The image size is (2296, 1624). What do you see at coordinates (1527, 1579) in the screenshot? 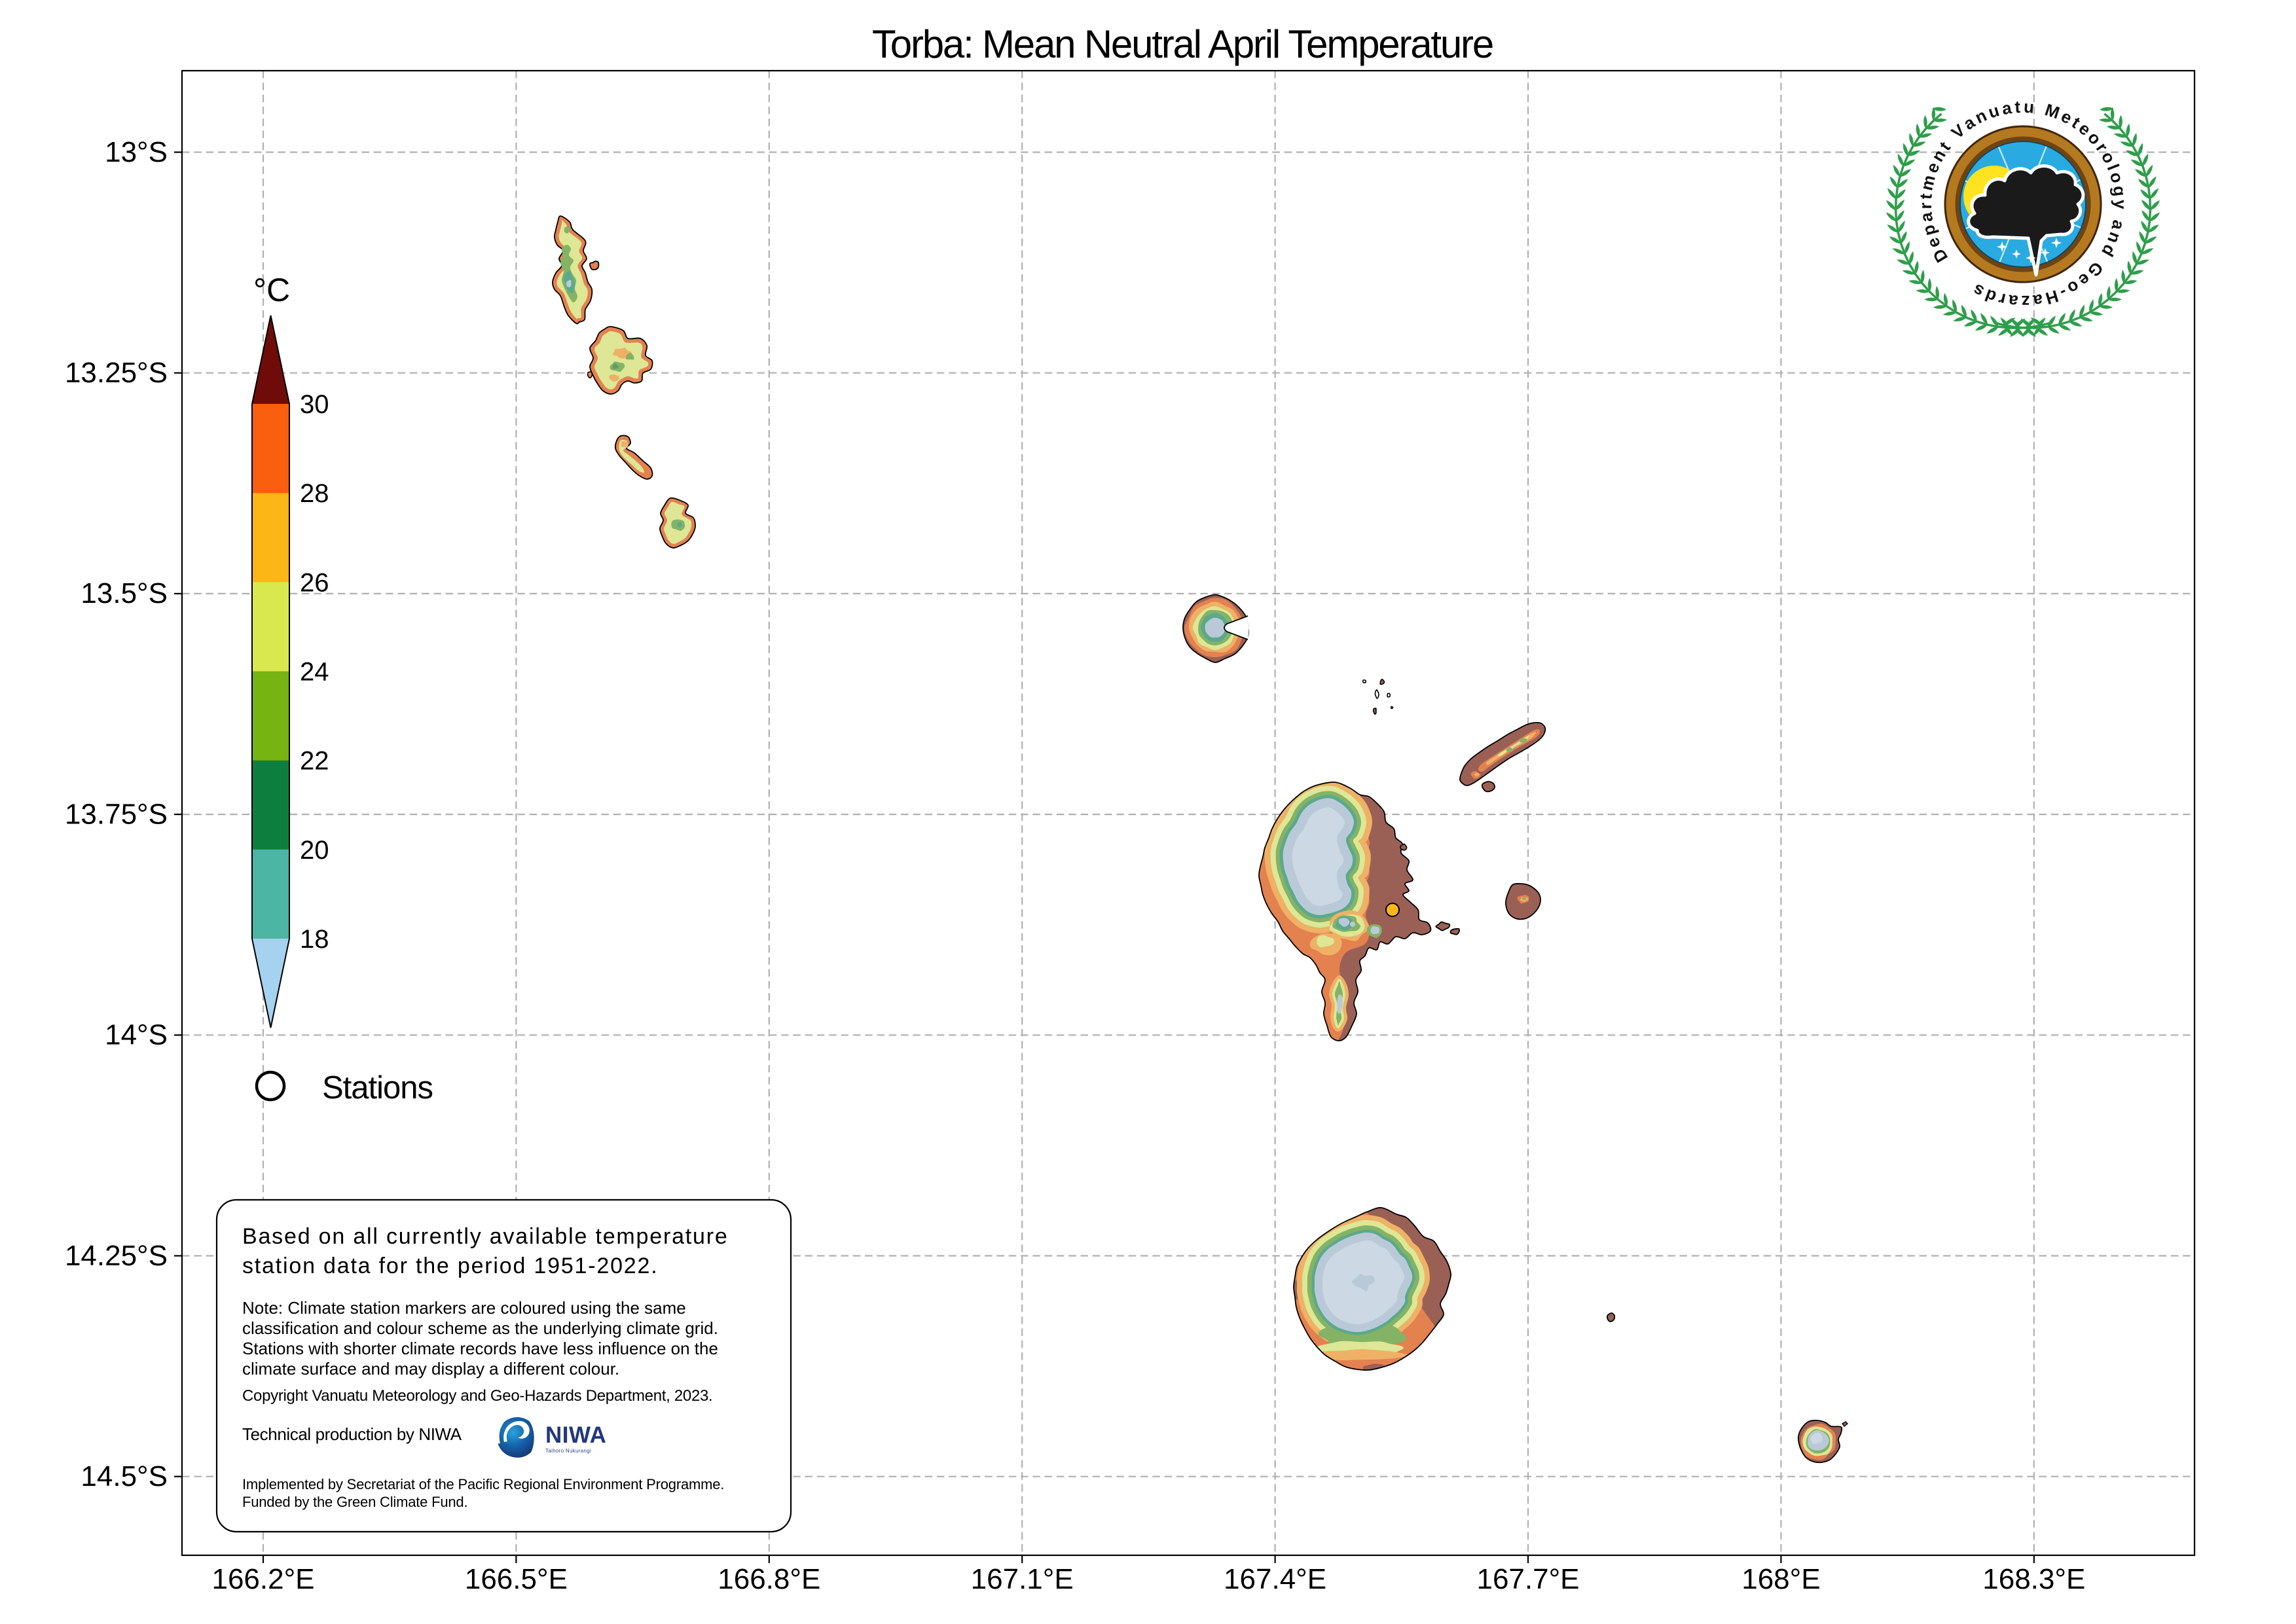
I see `svg-text: 167.7°E` at bounding box center [1527, 1579].